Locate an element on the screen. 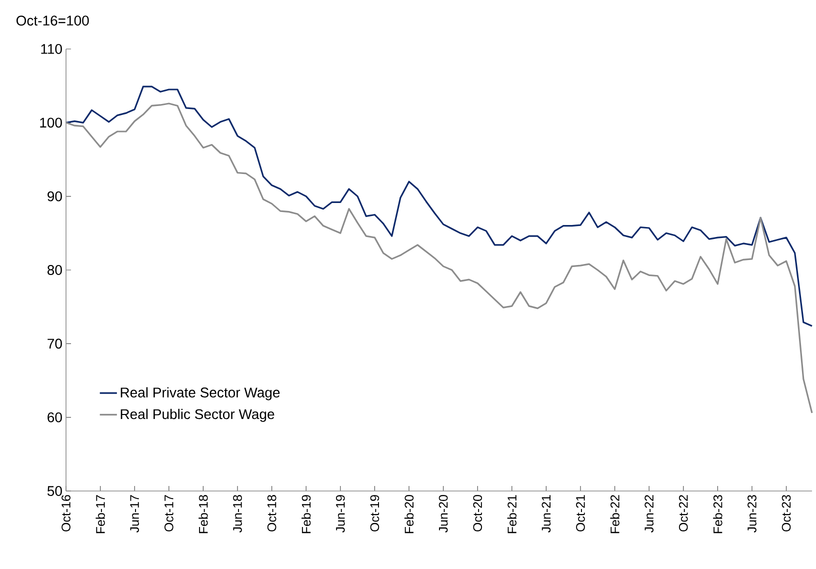  y-tick-label: 90 is located at coordinates (55, 196).